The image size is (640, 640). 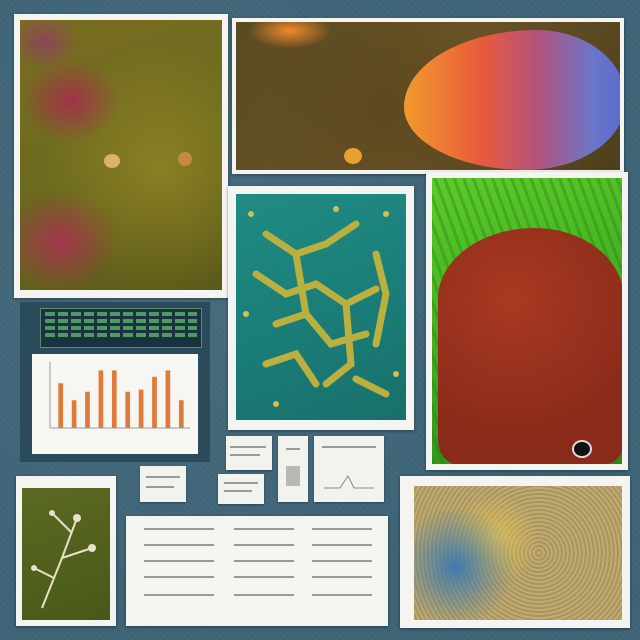 I want to click on data-table-graphic, so click(x=121, y=328).